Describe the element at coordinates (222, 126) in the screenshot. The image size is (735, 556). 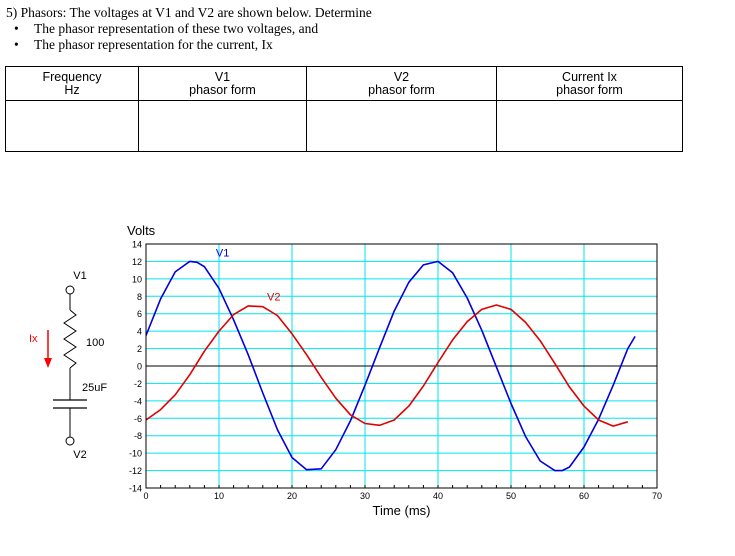
I see `answer-cell-v1` at that location.